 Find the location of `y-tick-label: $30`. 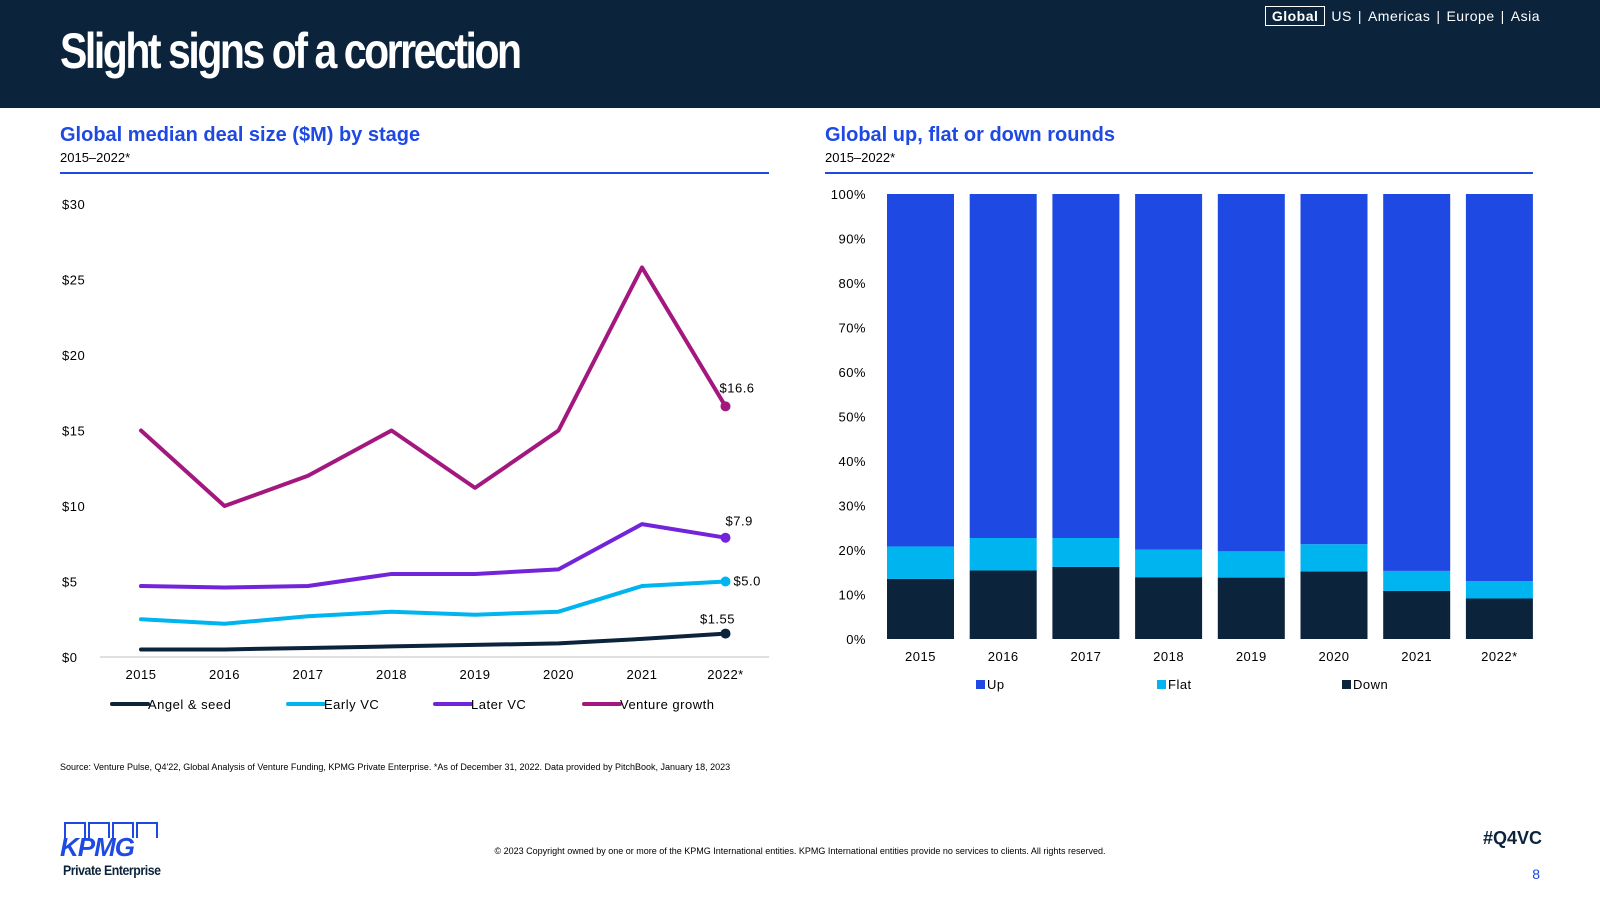

y-tick-label: $30 is located at coordinates (73, 204).